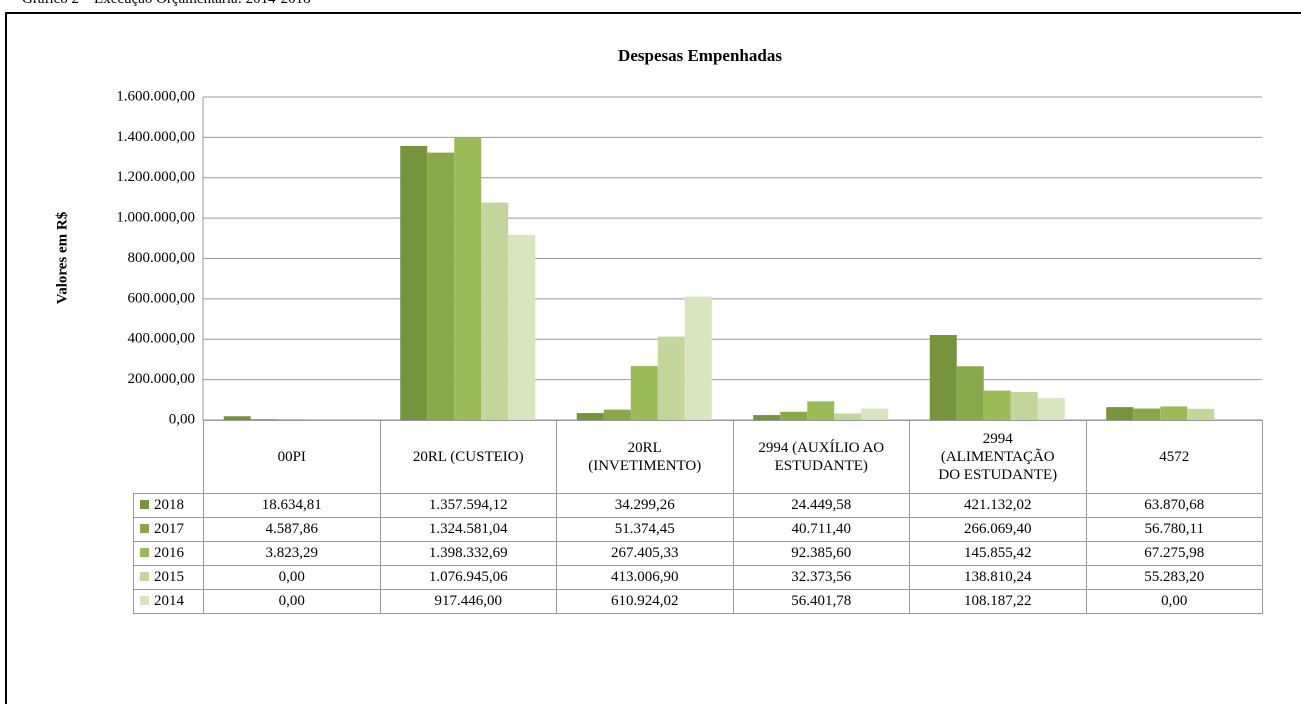  I want to click on value-label: 1.357.594,12, so click(468, 505).